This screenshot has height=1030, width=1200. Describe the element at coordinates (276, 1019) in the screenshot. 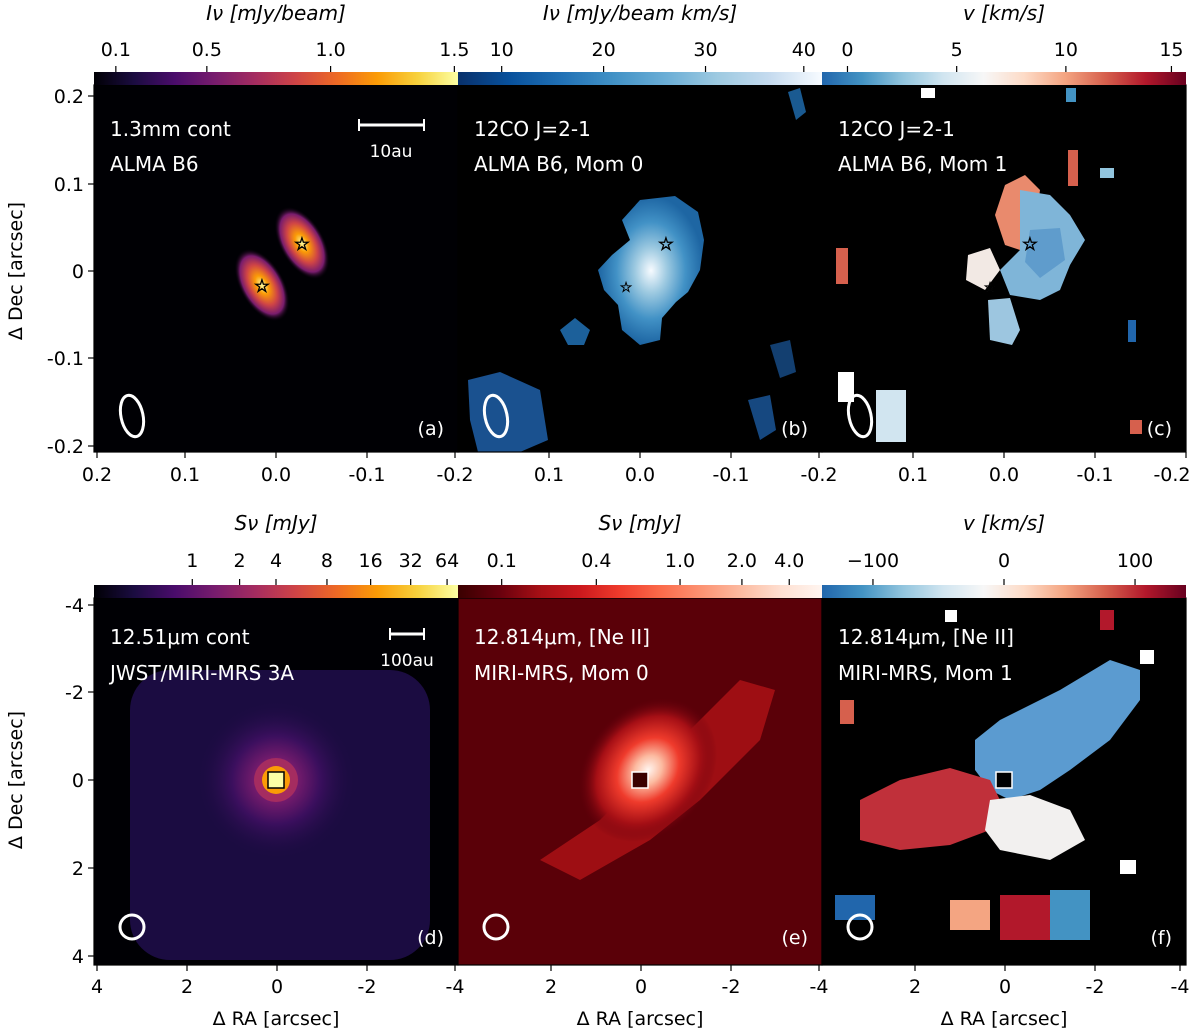

I see `x-axis-label-d: Δ RA [arcsec]` at that location.